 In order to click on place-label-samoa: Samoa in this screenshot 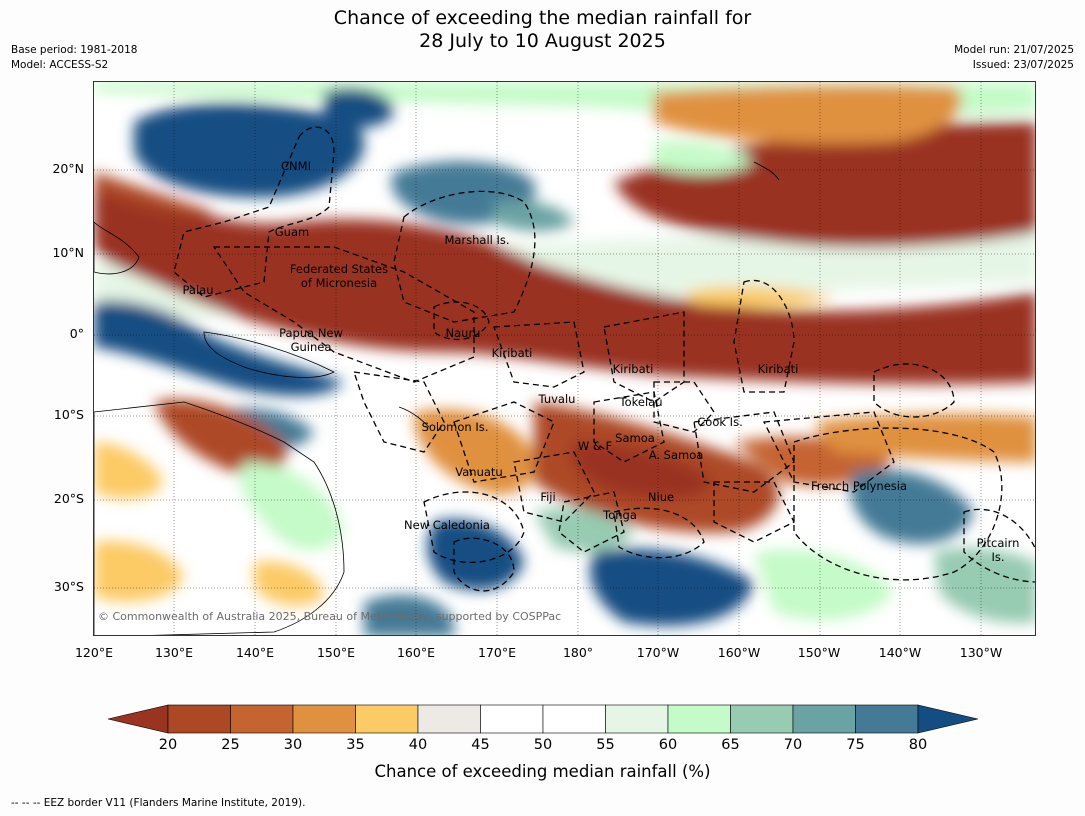, I will do `click(635, 438)`.